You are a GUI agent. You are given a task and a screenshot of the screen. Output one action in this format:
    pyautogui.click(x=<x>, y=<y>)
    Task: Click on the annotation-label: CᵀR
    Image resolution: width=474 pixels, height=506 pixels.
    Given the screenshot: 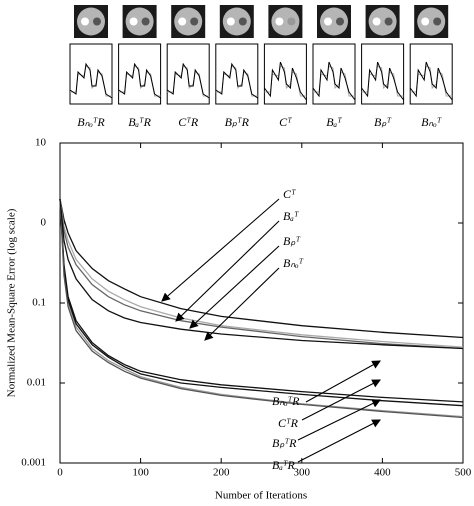 What is the action you would take?
    pyautogui.click(x=288, y=423)
    